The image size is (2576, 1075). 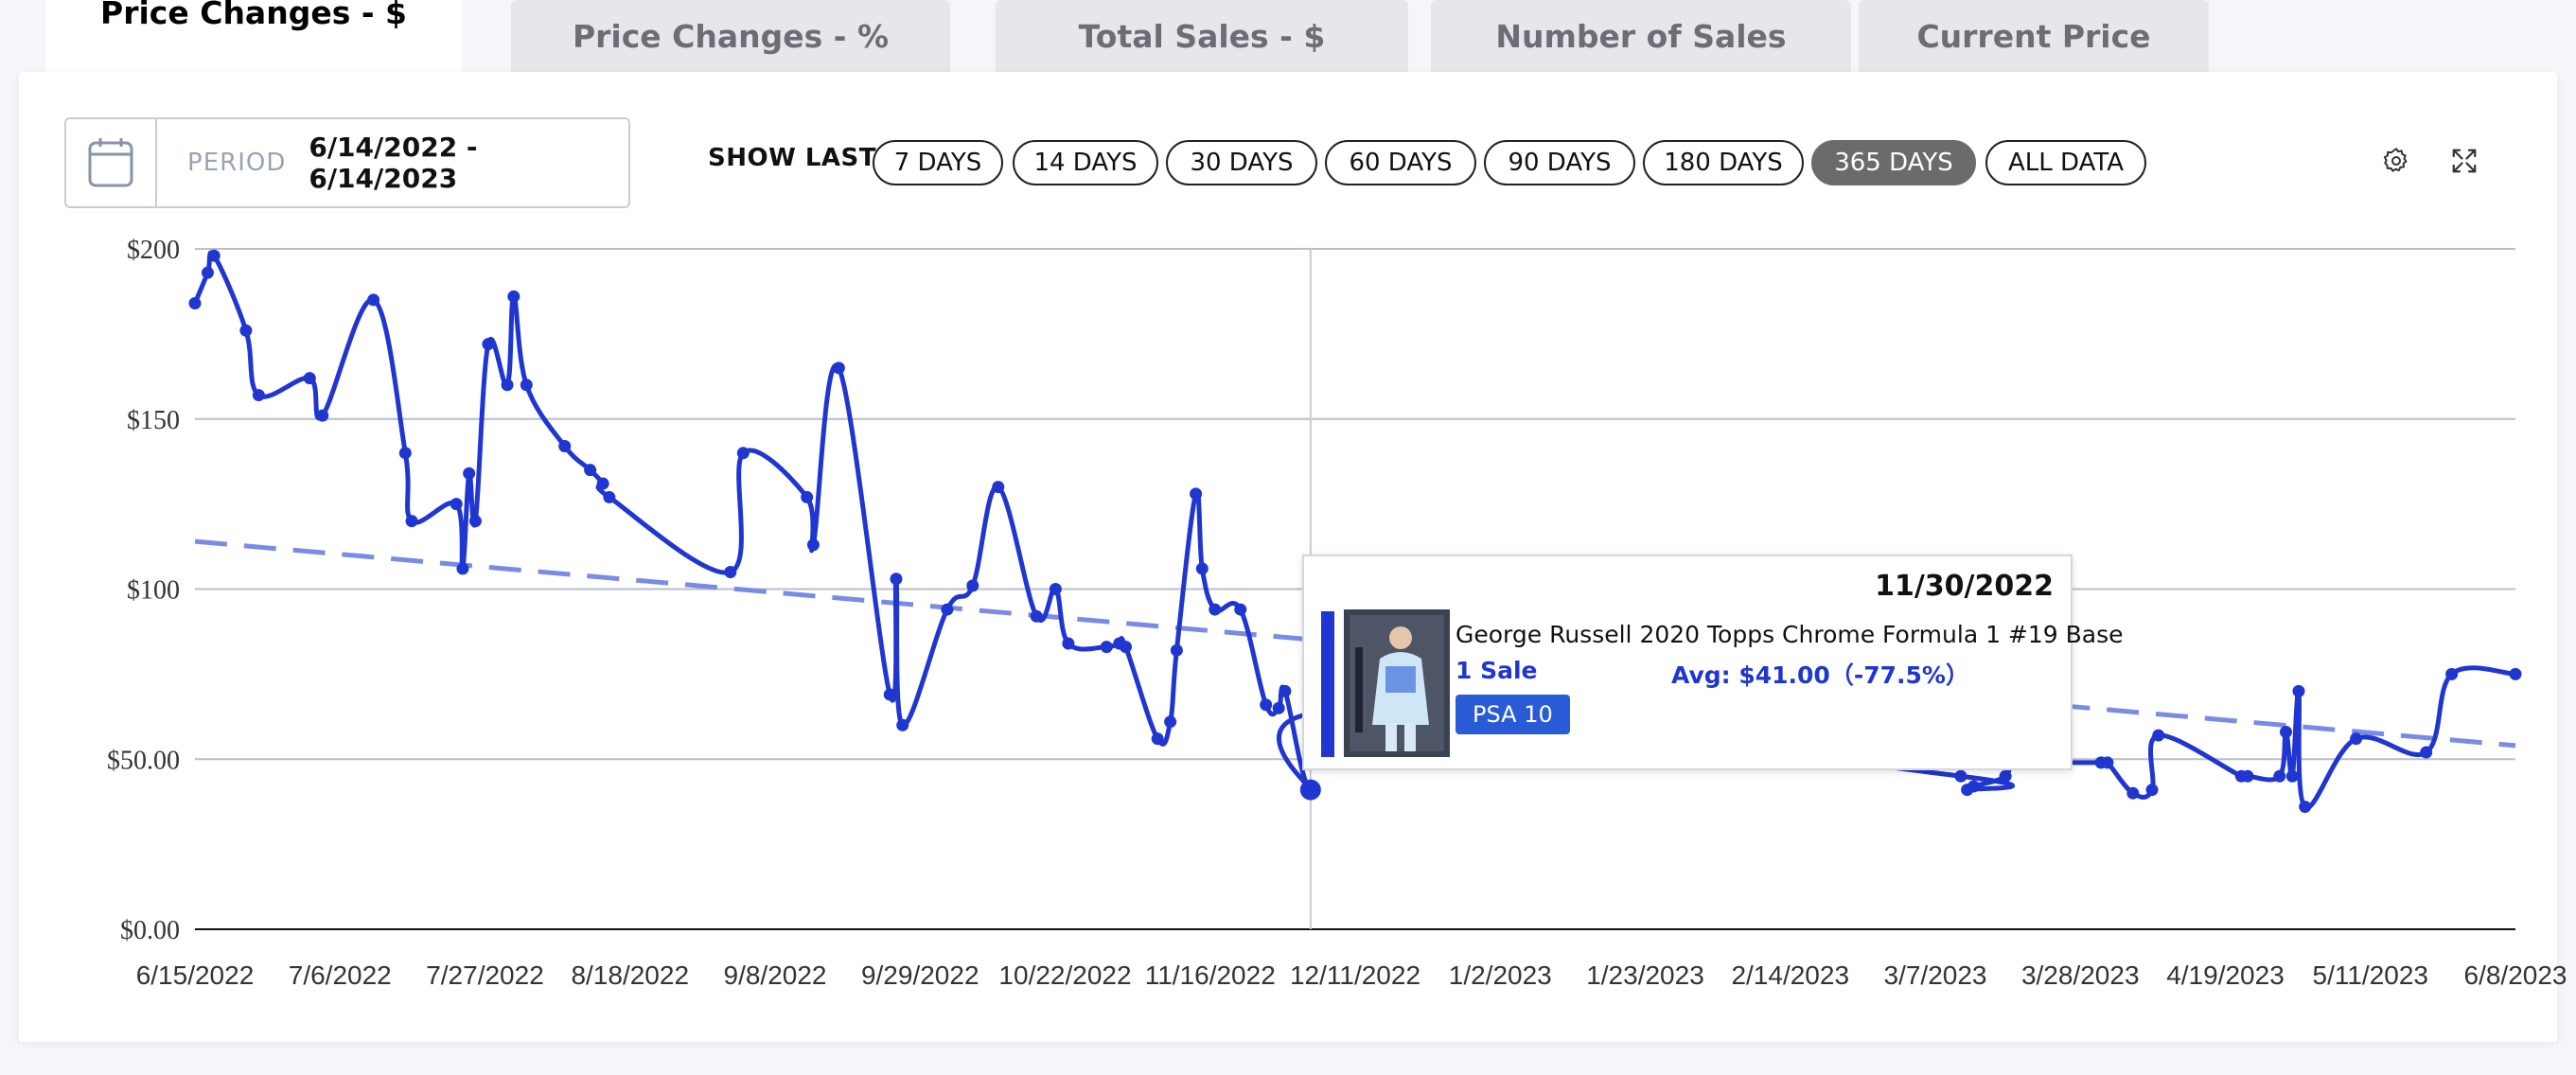 I want to click on x-tick-label: 10/22/2022, so click(x=1064, y=975).